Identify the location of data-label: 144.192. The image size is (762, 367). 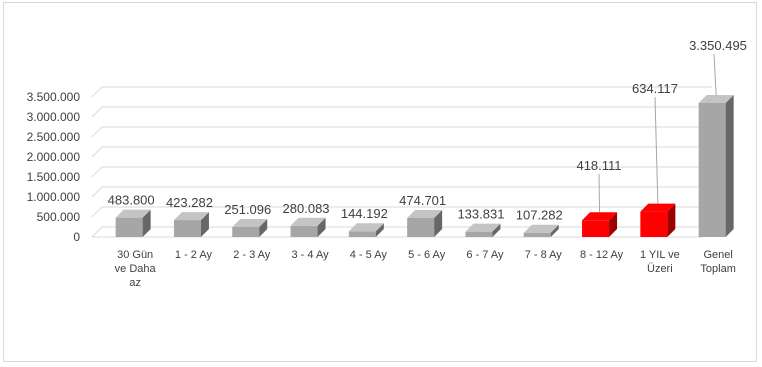
(364, 213).